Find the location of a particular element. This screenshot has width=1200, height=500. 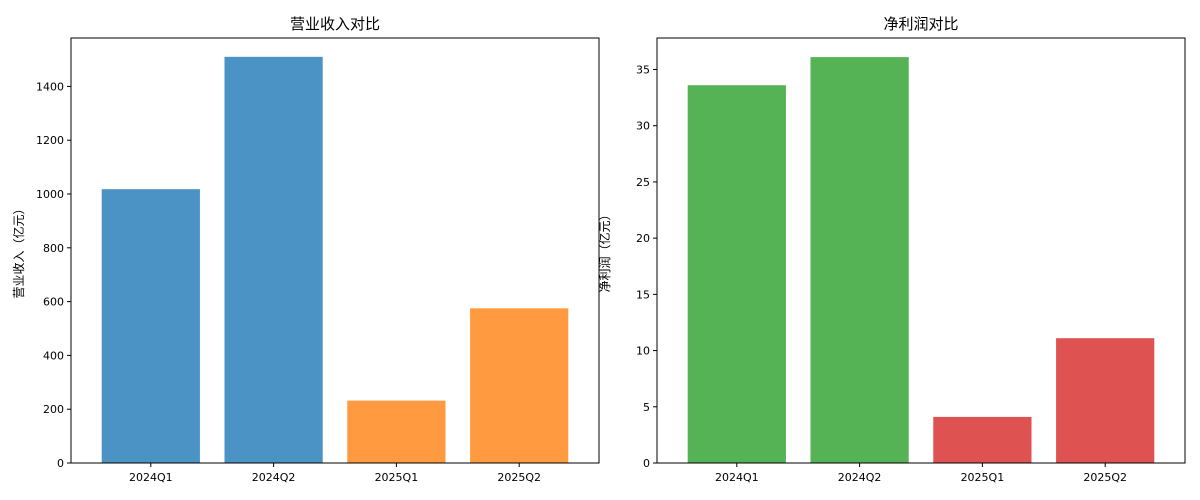

revenue-y-tick-label: 600 is located at coordinates (53, 302).